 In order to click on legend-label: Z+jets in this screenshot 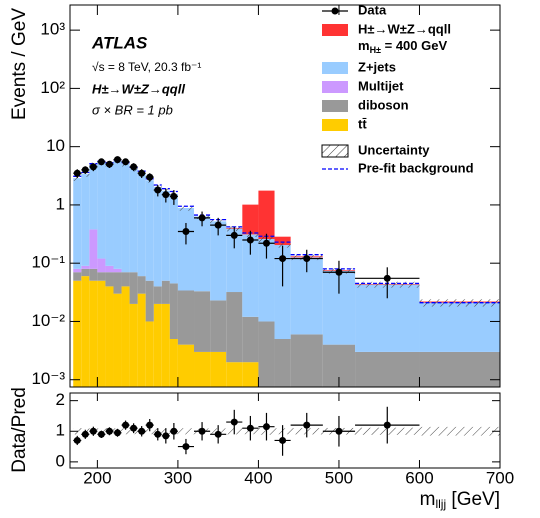, I will do `click(377, 66)`.